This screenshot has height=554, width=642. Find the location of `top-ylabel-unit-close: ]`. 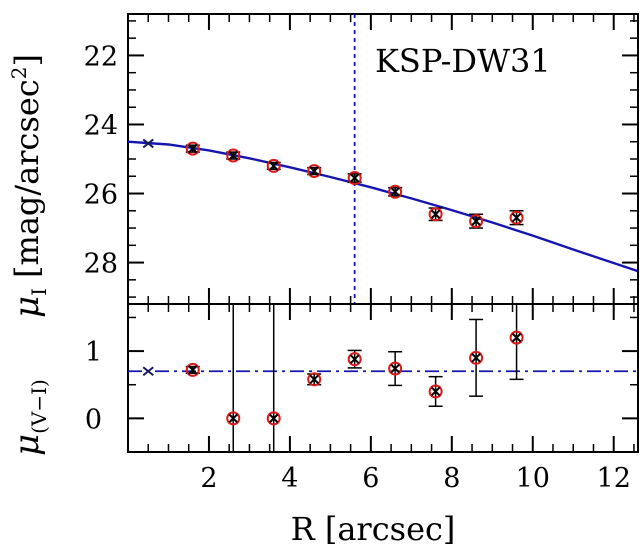

top-ylabel-unit-close: ] is located at coordinates (27, 60).